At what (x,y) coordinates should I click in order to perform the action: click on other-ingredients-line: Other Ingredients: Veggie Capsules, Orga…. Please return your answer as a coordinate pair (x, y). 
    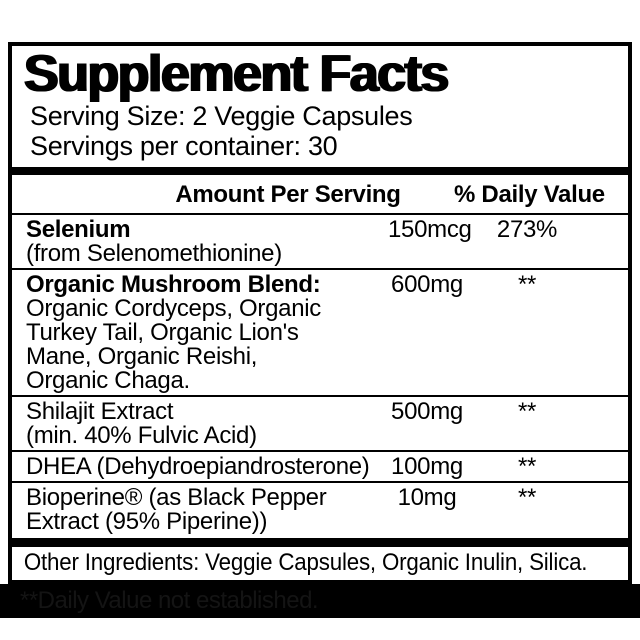
    Looking at the image, I should click on (305, 562).